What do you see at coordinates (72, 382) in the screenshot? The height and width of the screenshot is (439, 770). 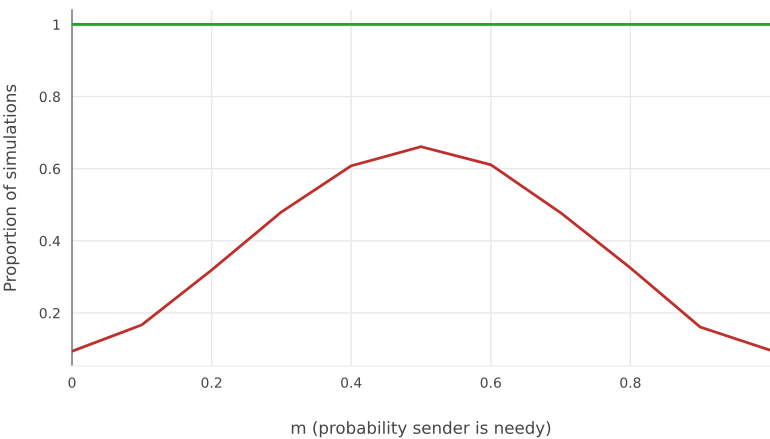 I see `x-tick-label: 0` at bounding box center [72, 382].